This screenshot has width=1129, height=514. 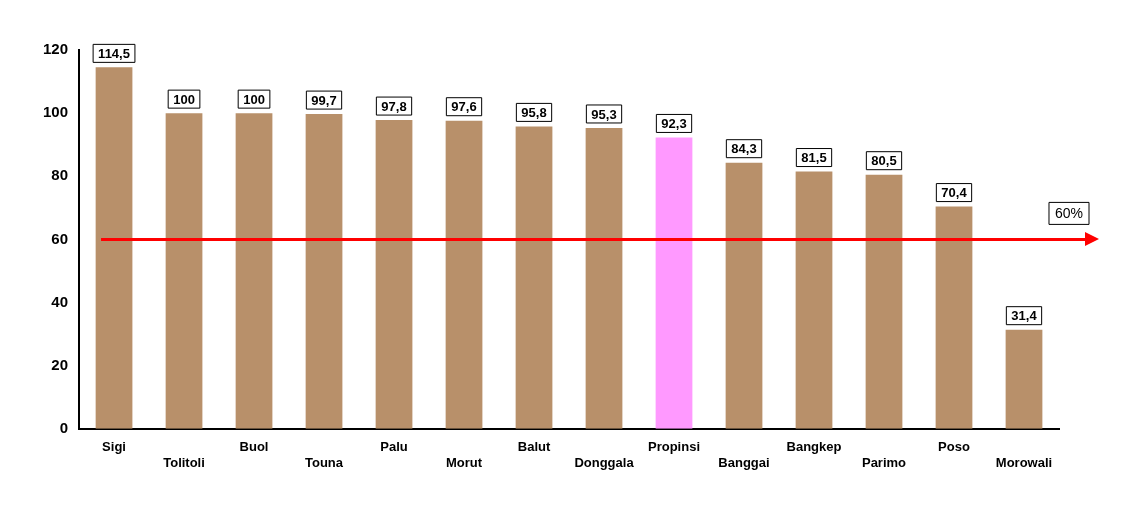 What do you see at coordinates (884, 161) in the screenshot?
I see `data-label: 80,5` at bounding box center [884, 161].